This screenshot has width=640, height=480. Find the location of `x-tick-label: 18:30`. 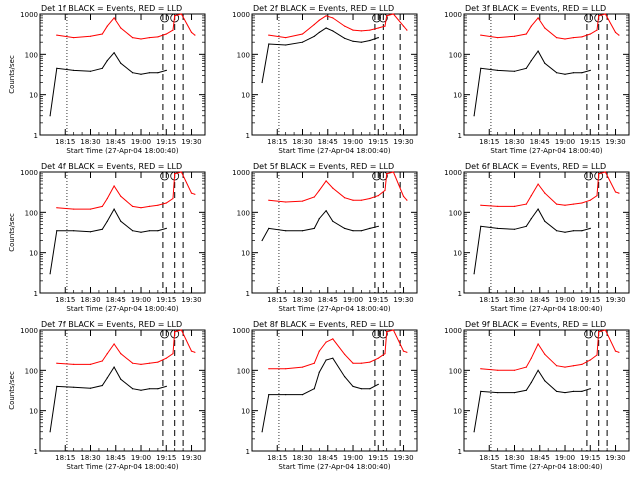

x-tick-label: 18:30 is located at coordinates (302, 142).